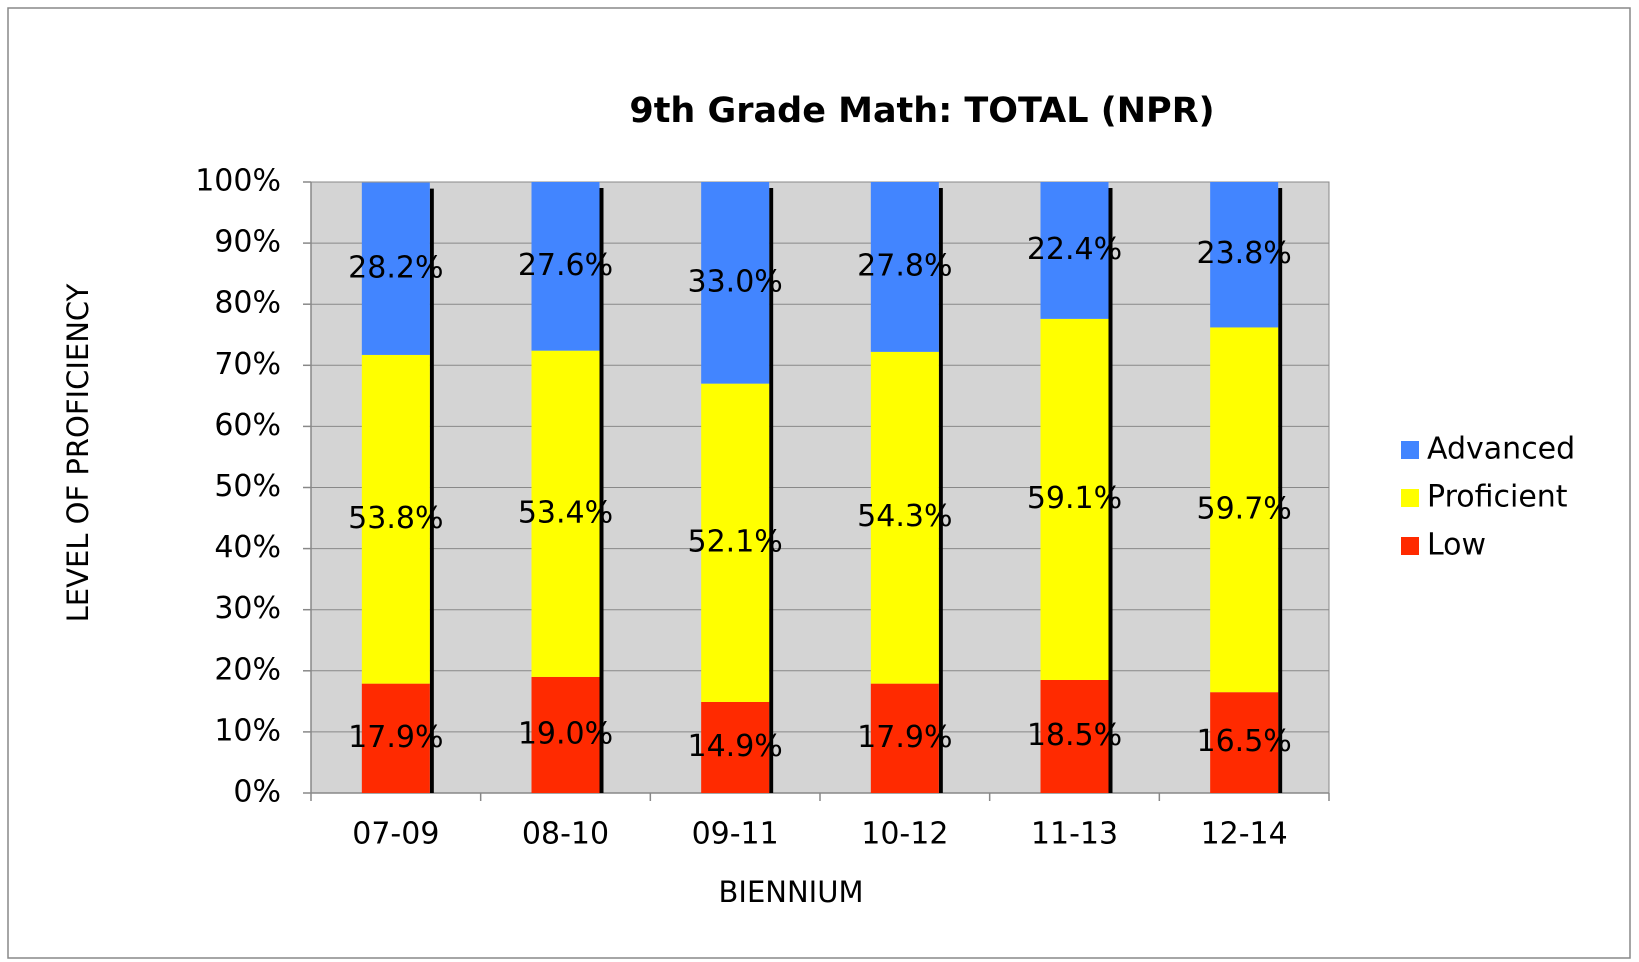 The width and height of the screenshot is (1639, 962). I want to click on y-tick-label: 100%, so click(238, 181).